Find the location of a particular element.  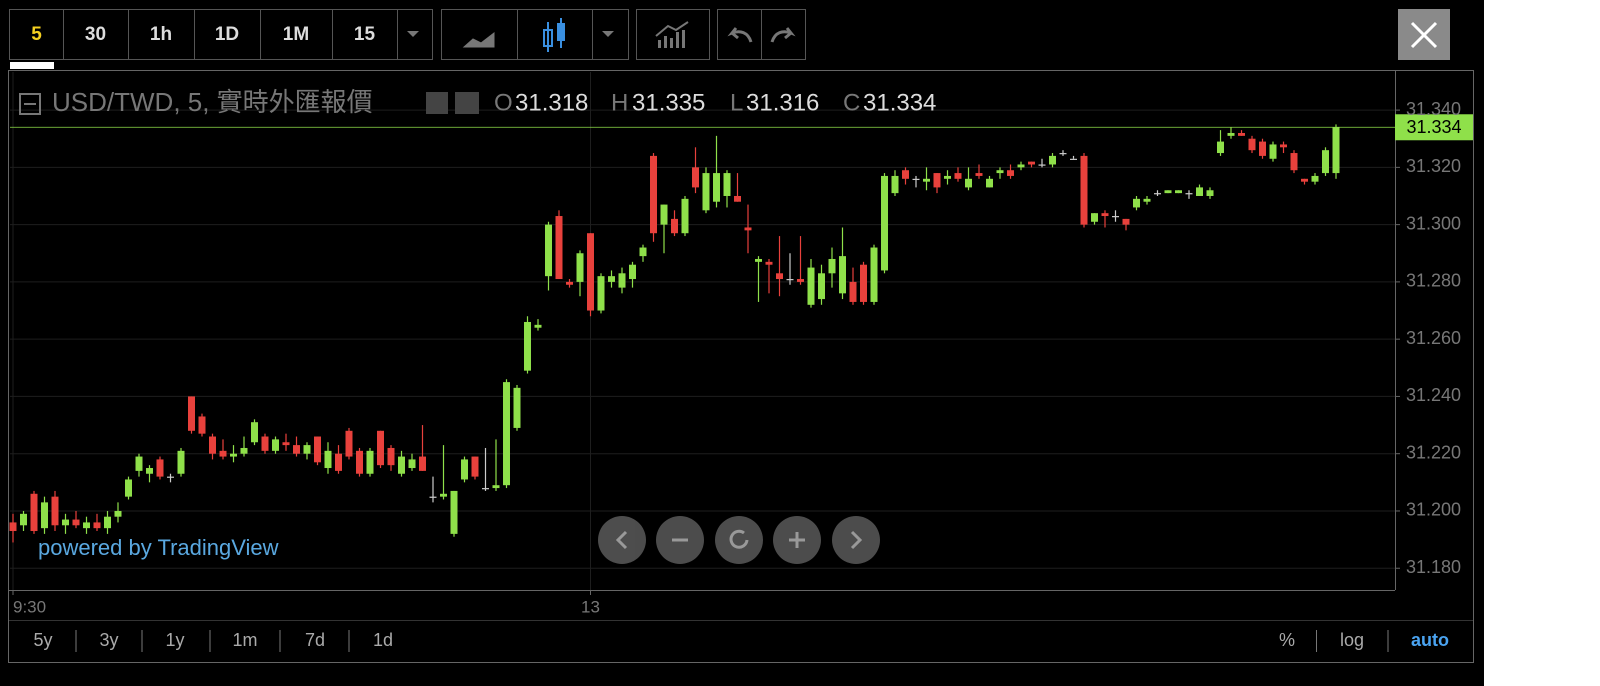

settings-icon is located at coordinates (467, 103).